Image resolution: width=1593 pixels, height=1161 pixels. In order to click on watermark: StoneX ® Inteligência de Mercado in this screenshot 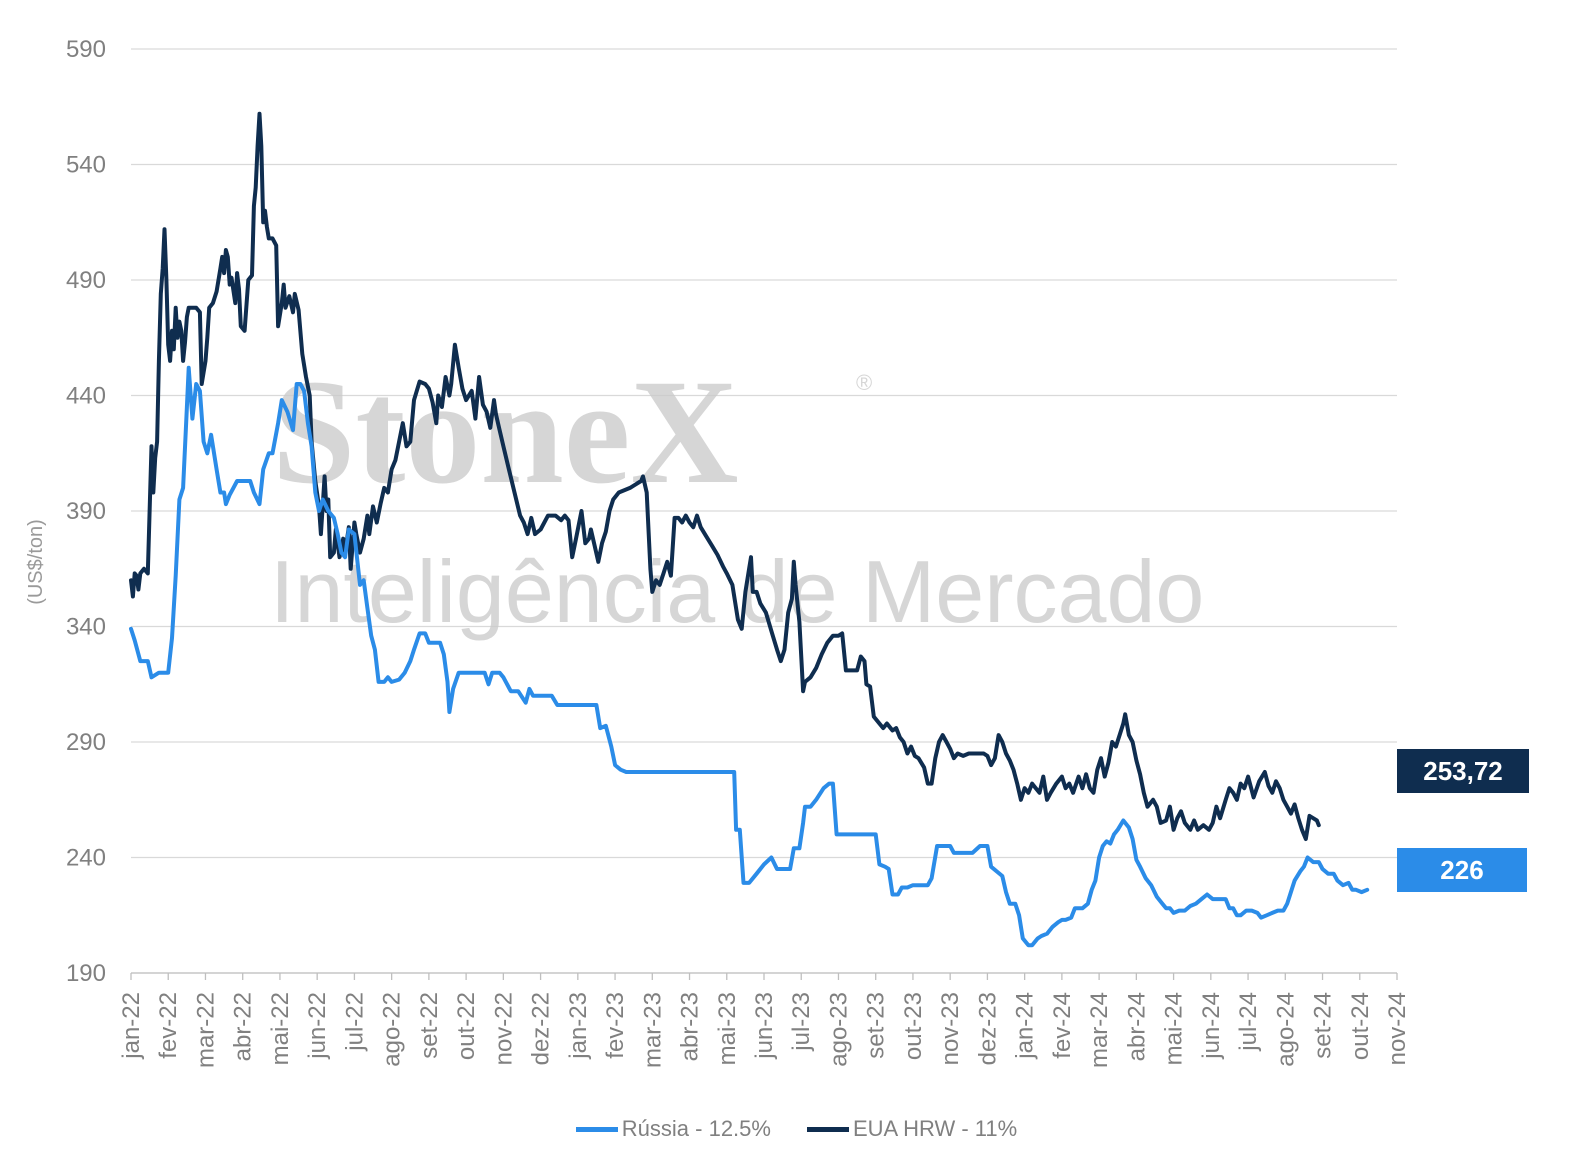, I will do `click(737, 495)`.